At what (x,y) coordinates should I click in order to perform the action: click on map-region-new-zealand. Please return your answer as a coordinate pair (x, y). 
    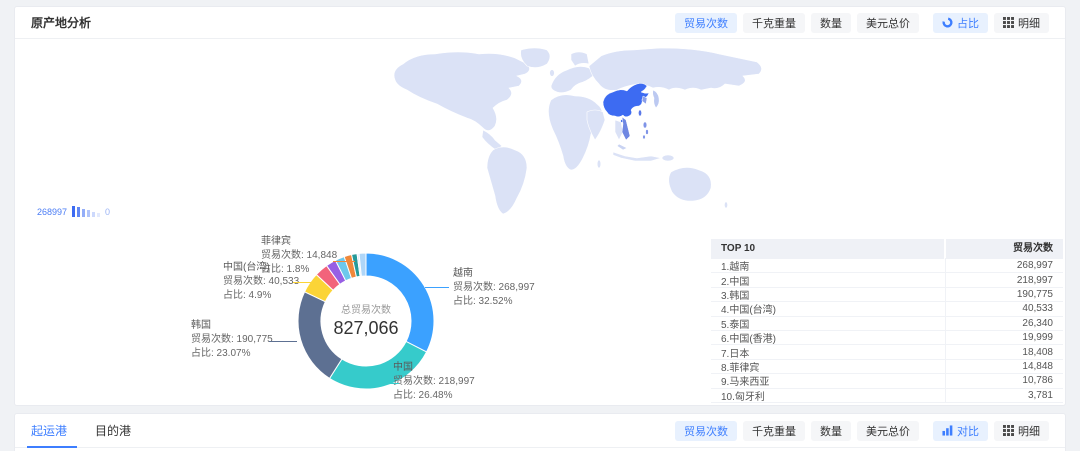
    Looking at the image, I should click on (726, 205).